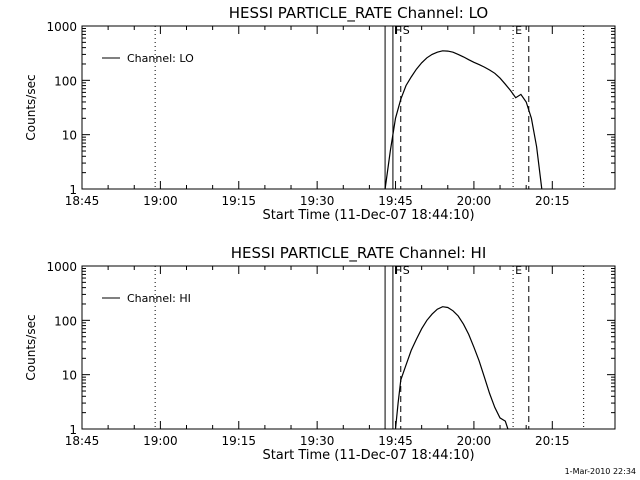 Image resolution: width=640 pixels, height=480 pixels. I want to click on panel-1-series-line, so click(463, 120).